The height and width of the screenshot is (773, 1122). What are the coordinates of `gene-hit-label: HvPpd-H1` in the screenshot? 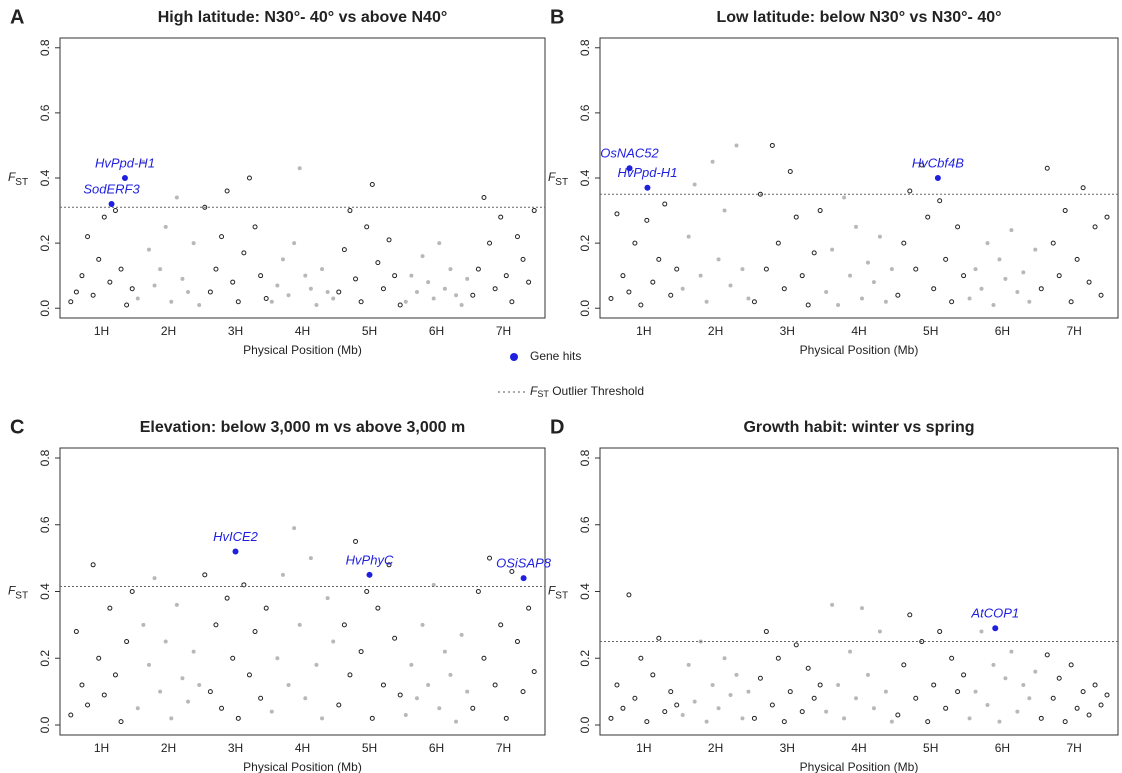 It's located at (647, 172).